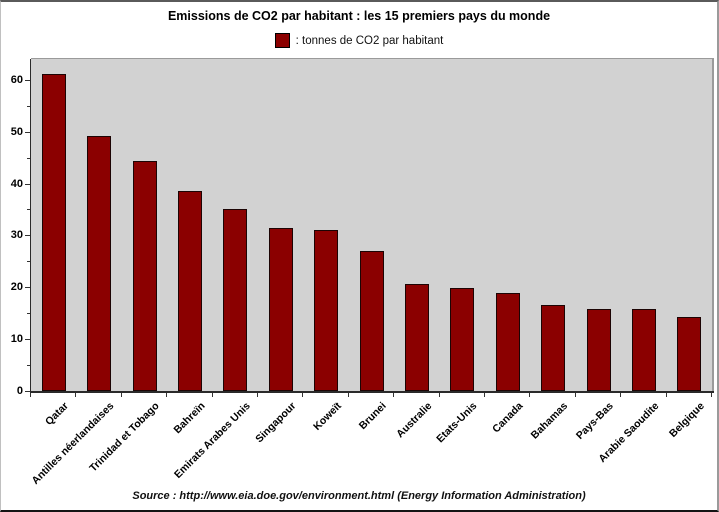 The height and width of the screenshot is (512, 719). What do you see at coordinates (16, 183) in the screenshot?
I see `y-tick-label: 40` at bounding box center [16, 183].